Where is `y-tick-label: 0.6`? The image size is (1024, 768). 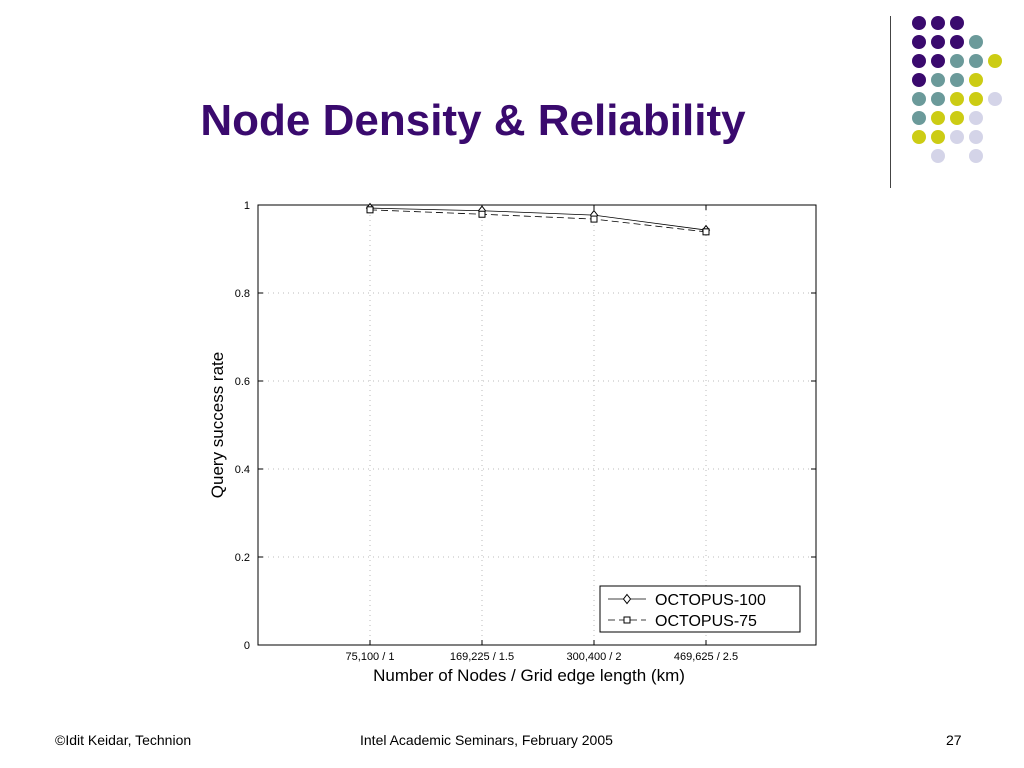
y-tick-label: 0.6 is located at coordinates (242, 382).